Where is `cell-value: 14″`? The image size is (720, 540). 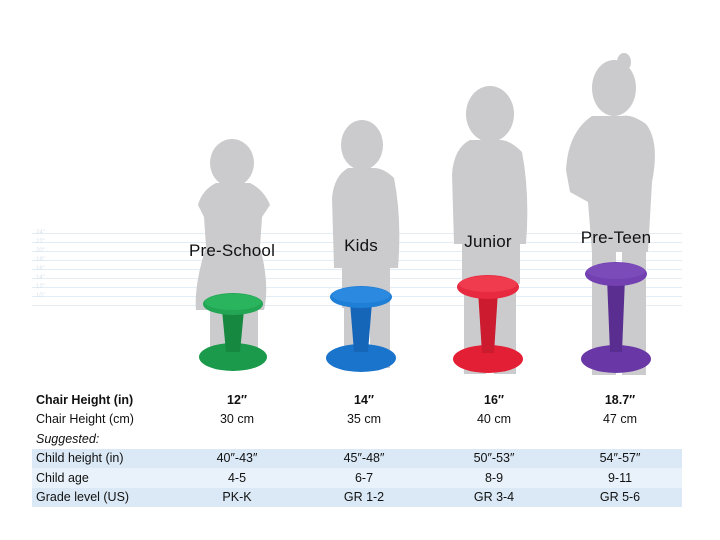 cell-value: 14″ is located at coordinates (364, 399).